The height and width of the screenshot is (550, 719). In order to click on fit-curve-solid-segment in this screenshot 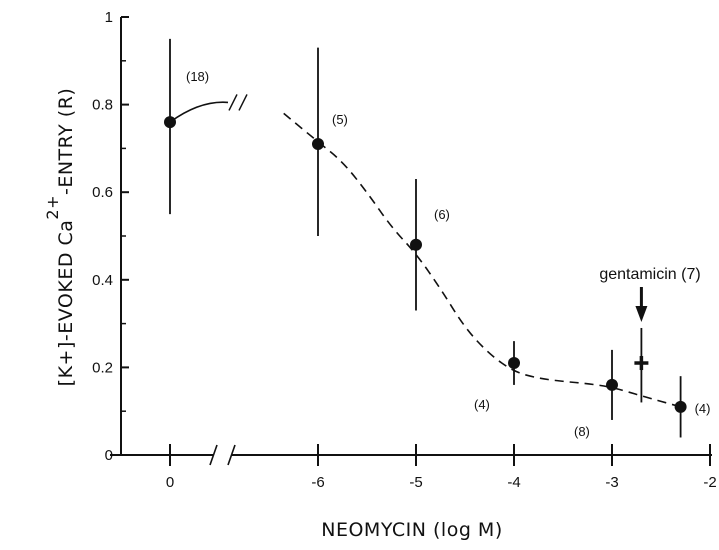, I will do `click(199, 112)`.